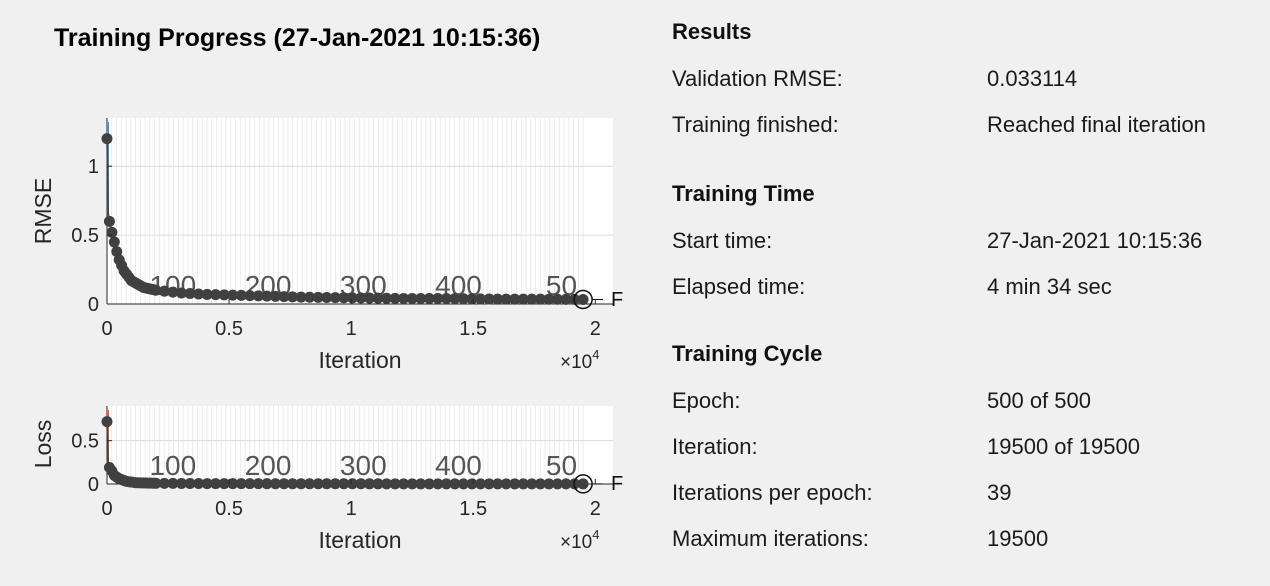  I want to click on results-heading: Results, so click(712, 31).